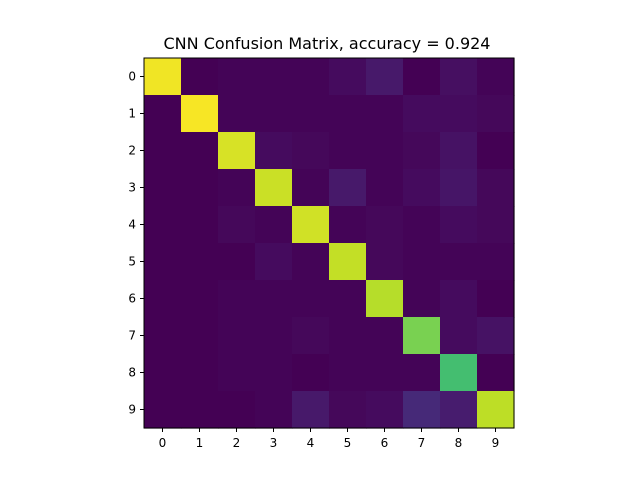  I want to click on cell-r6-c6, so click(385, 299).